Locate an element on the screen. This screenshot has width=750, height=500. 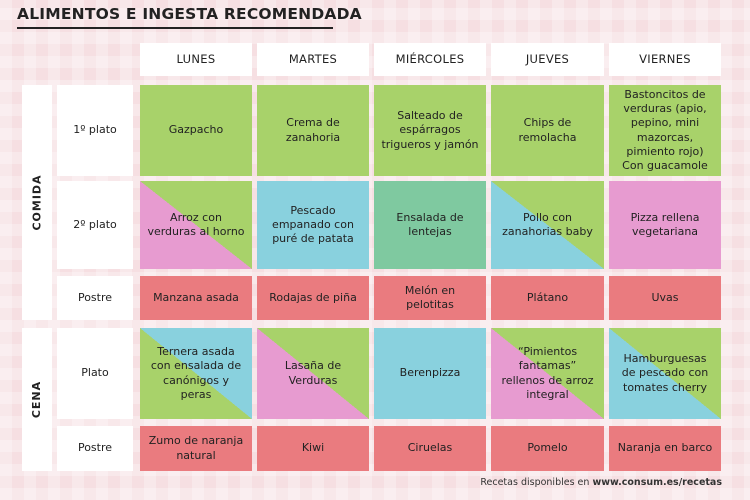
menu-cell: Berenpizza is located at coordinates (430, 373).